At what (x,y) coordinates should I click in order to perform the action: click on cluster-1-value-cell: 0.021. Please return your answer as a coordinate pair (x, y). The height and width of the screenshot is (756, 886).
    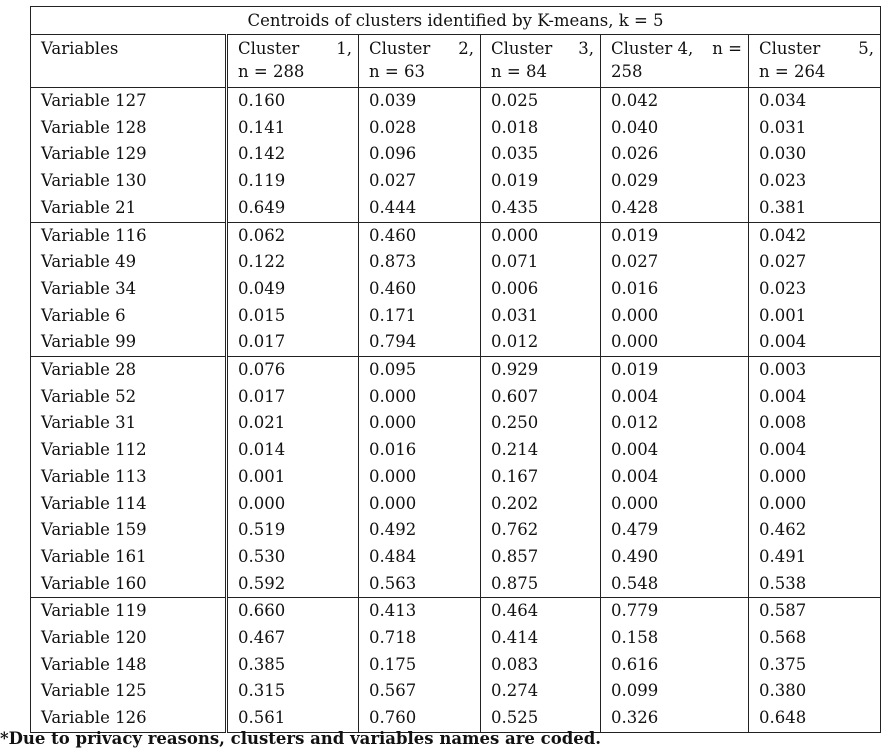
    Looking at the image, I should click on (292, 424).